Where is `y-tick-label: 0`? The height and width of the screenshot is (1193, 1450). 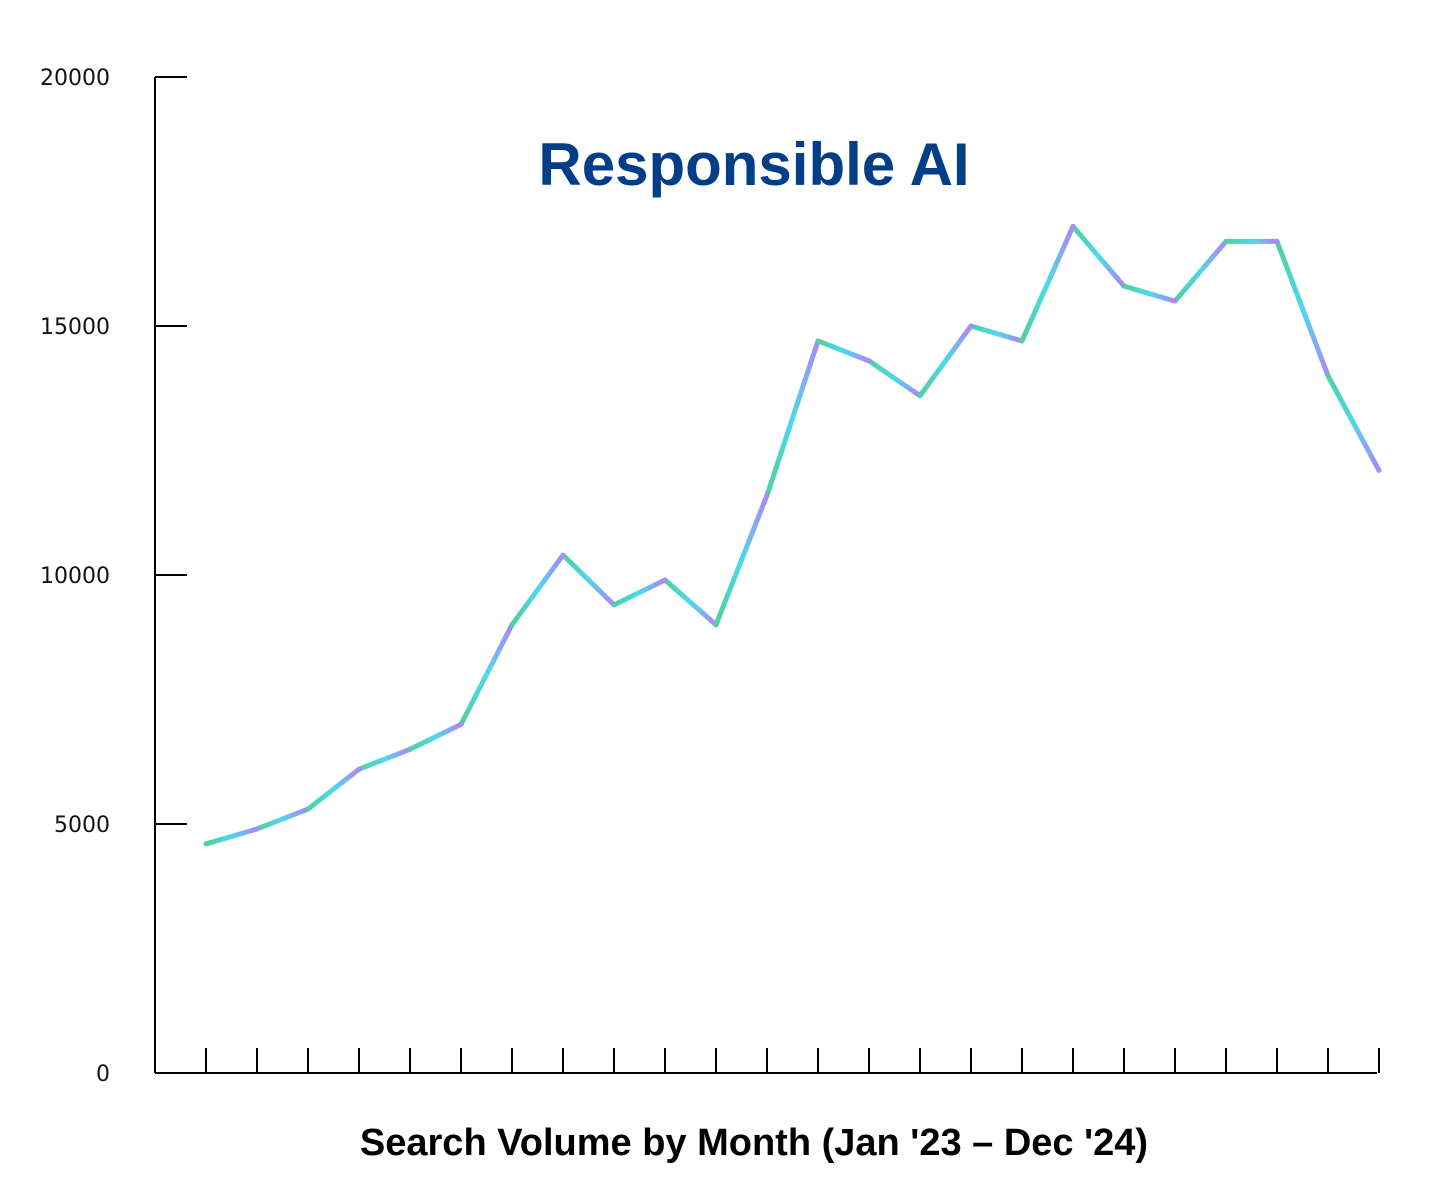 y-tick-label: 0 is located at coordinates (103, 1074).